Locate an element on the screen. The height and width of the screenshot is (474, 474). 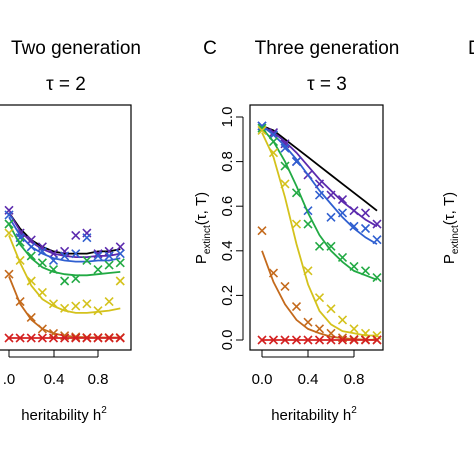
panel-c-series-4-point-4-stroke-b is located at coordinates (308, 271).